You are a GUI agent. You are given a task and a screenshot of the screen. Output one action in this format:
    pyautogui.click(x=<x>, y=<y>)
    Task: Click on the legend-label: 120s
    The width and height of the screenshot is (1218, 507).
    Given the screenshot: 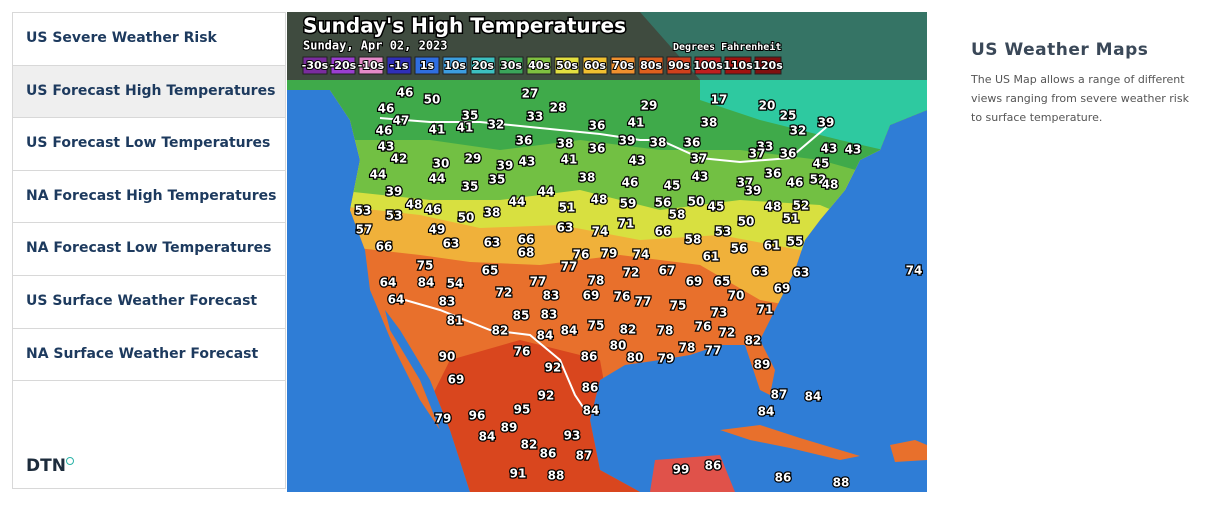 What is the action you would take?
    pyautogui.click(x=768, y=65)
    